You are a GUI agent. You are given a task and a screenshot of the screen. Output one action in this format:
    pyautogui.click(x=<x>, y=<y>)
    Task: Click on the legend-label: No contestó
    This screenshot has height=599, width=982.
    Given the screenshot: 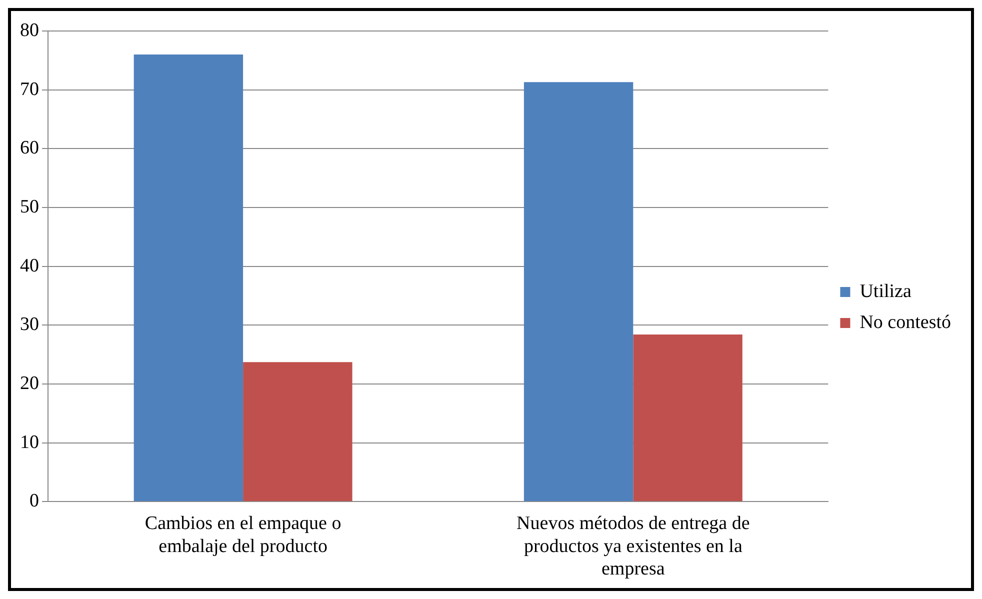 What is the action you would take?
    pyautogui.click(x=906, y=322)
    